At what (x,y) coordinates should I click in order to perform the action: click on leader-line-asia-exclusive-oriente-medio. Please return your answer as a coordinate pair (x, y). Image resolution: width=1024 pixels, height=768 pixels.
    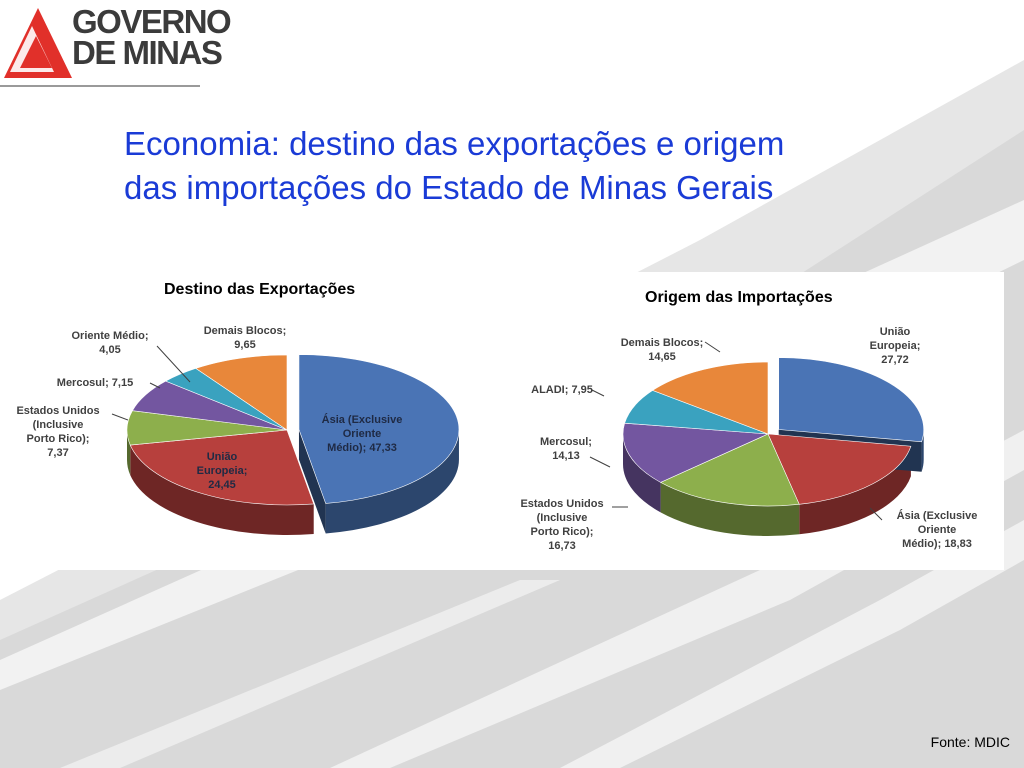
    Looking at the image, I should click on (876, 514).